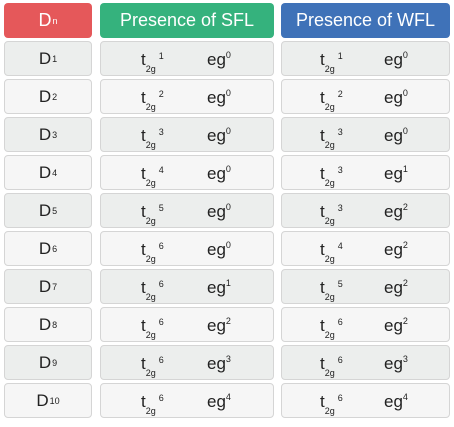 This screenshot has height=427, width=454. I want to click on sfl-t2g: t2g2, so click(152, 100).